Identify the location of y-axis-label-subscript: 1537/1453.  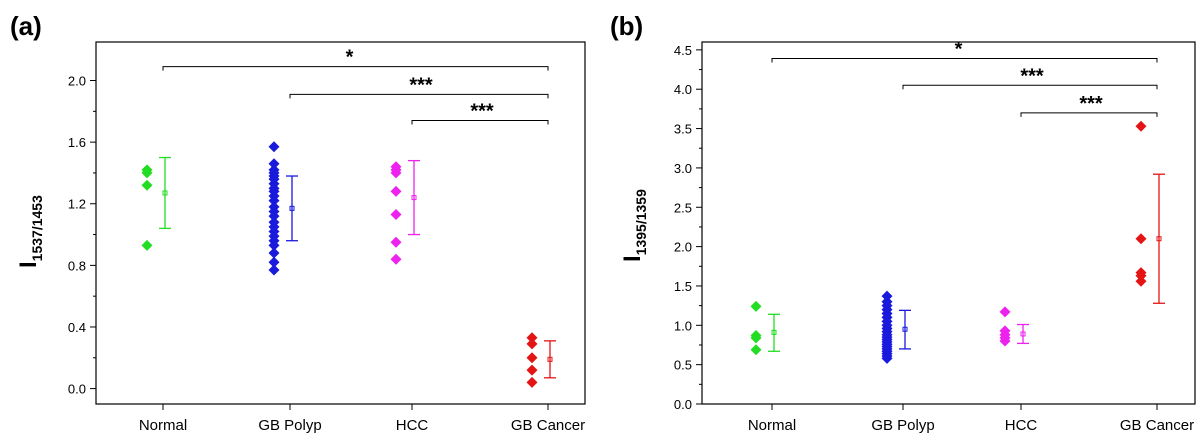
(37, 228).